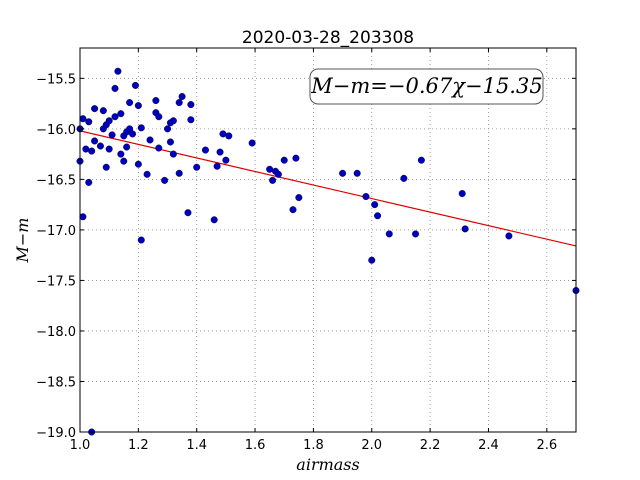  What do you see at coordinates (196, 445) in the screenshot?
I see `x-tick-label: 1.4` at bounding box center [196, 445].